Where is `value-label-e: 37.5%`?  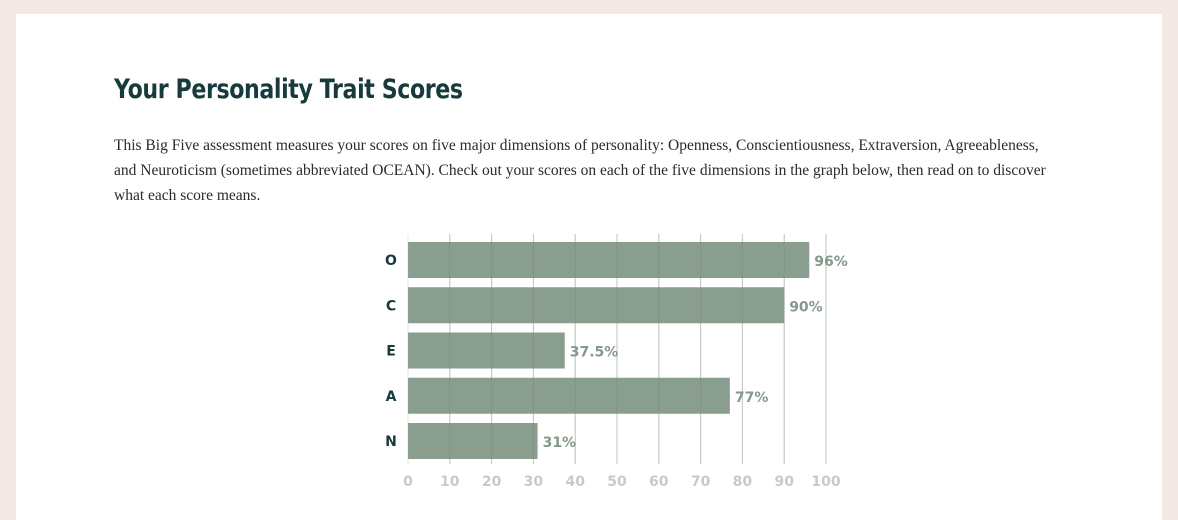 value-label-e: 37.5% is located at coordinates (594, 353).